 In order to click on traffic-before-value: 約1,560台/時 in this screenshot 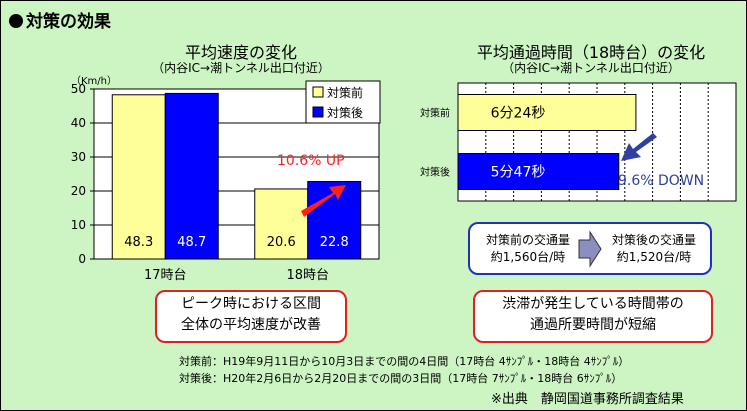, I will do `click(528, 257)`.